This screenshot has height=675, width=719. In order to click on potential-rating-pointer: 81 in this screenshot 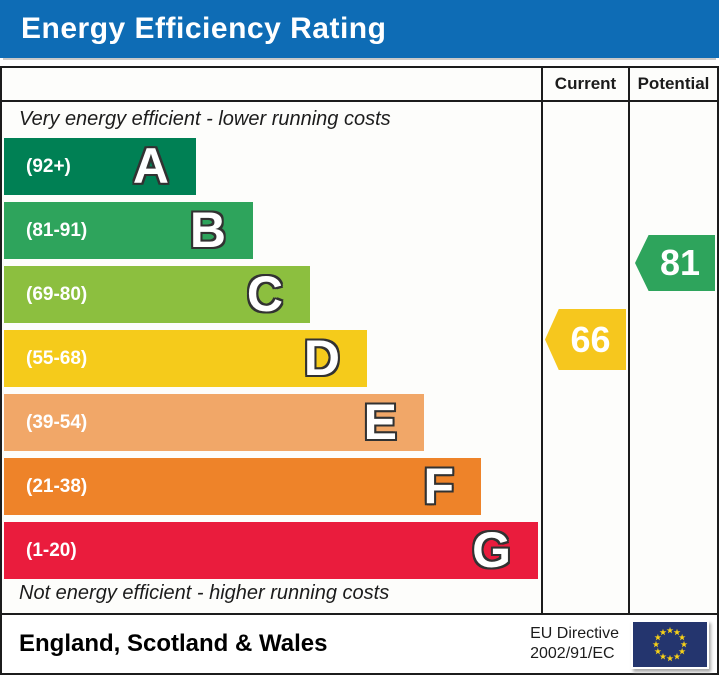, I will do `click(675, 263)`.